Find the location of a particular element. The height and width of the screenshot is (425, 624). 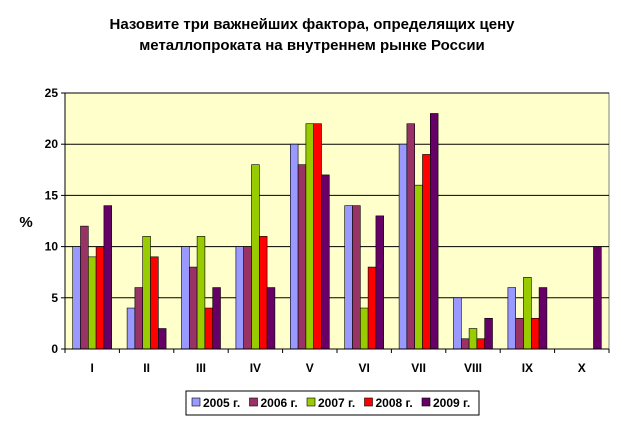

bar-IV-2007 г. is located at coordinates (255, 257).